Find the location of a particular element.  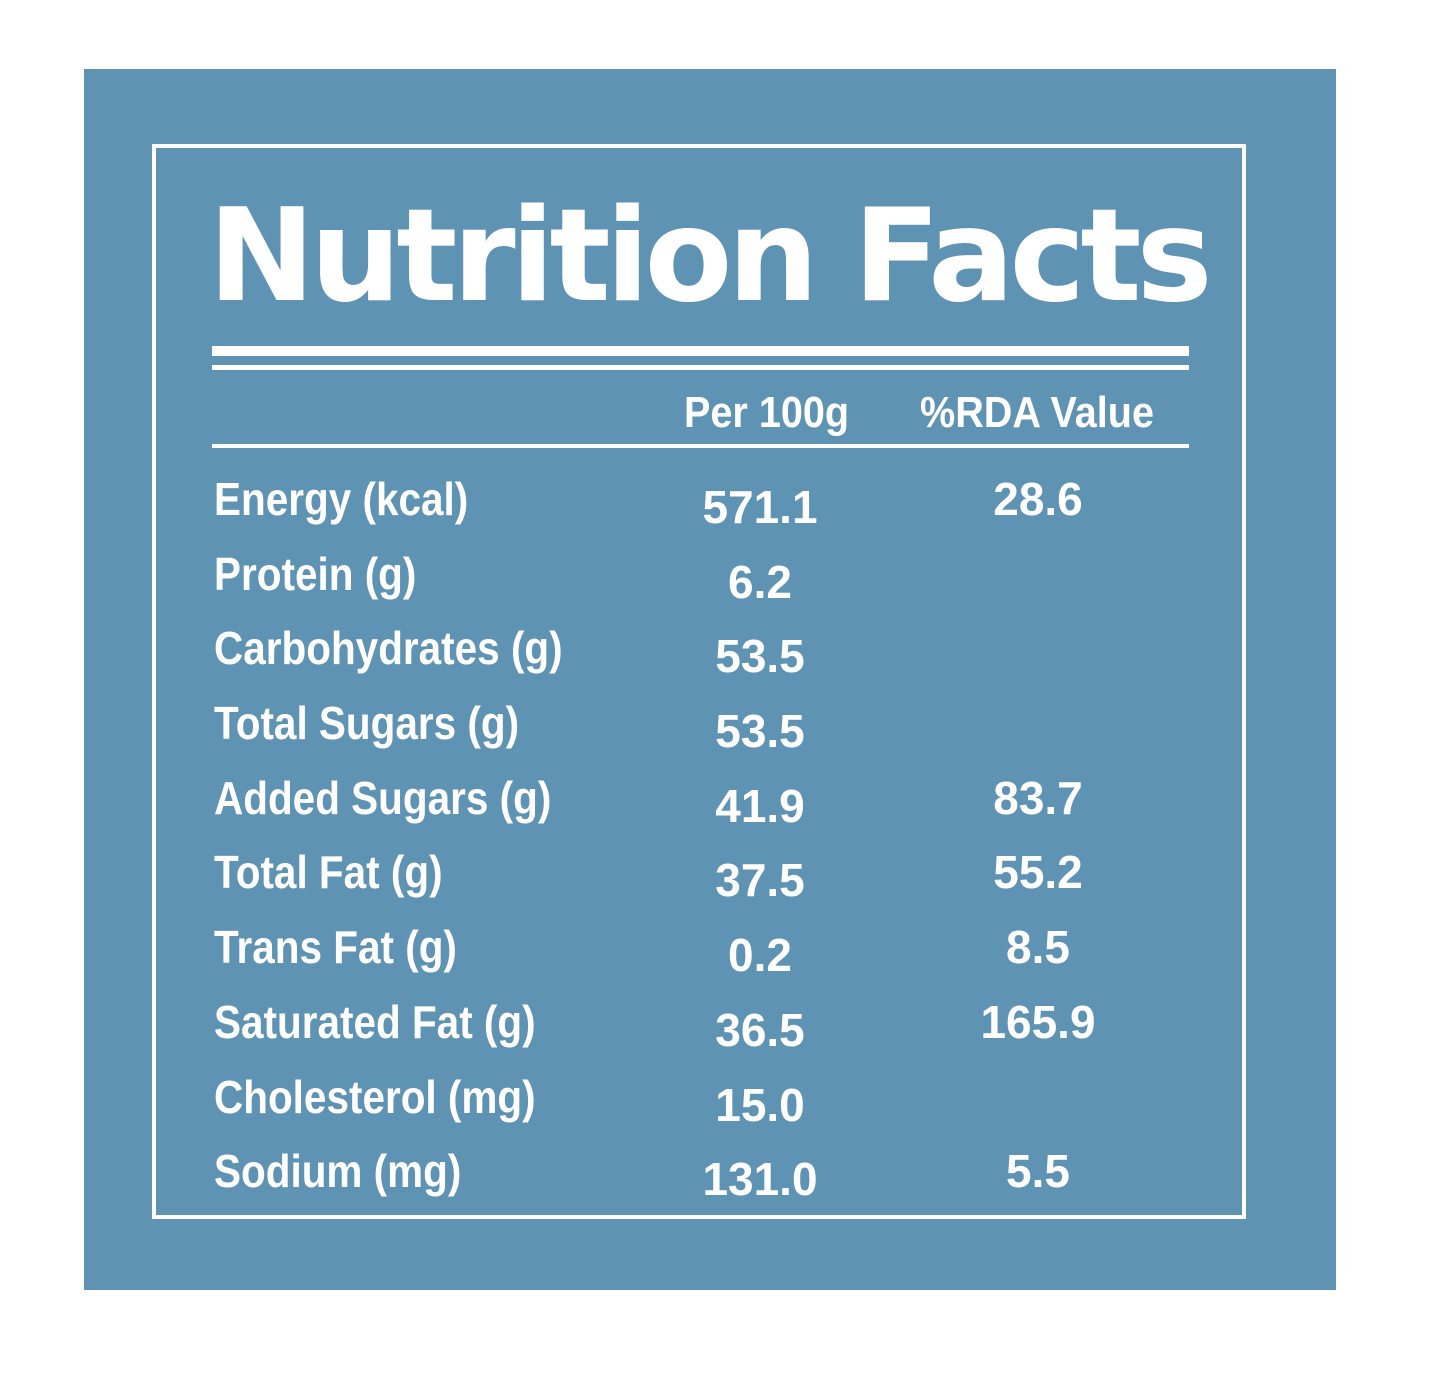

header-divider is located at coordinates (700, 446).